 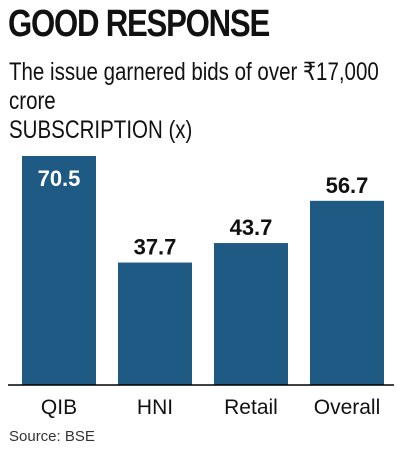 What do you see at coordinates (59, 178) in the screenshot?
I see `data-label-qib: 70.5` at bounding box center [59, 178].